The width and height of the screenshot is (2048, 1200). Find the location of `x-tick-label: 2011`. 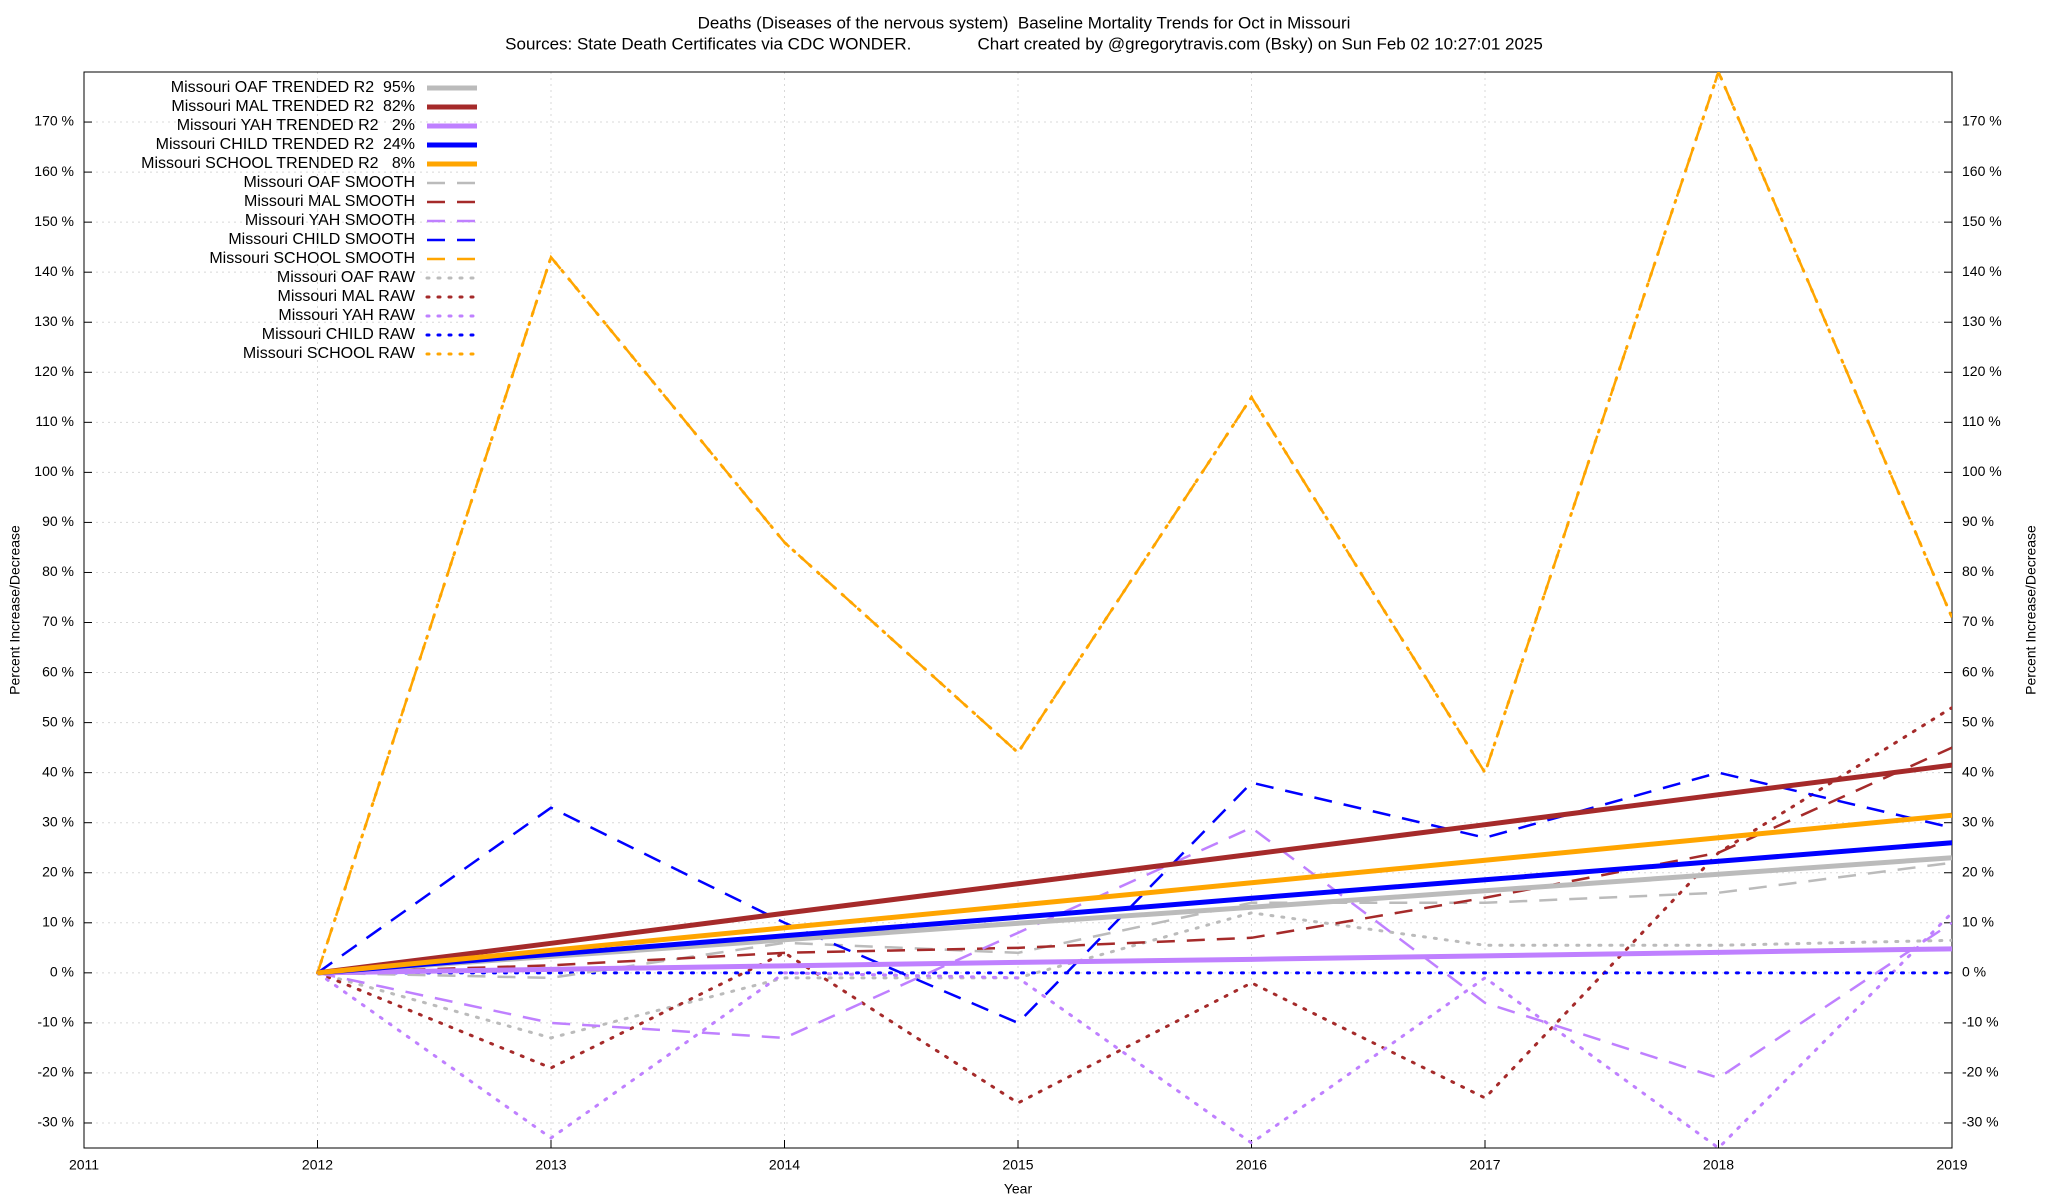

x-tick-label: 2011 is located at coordinates (84, 1165).